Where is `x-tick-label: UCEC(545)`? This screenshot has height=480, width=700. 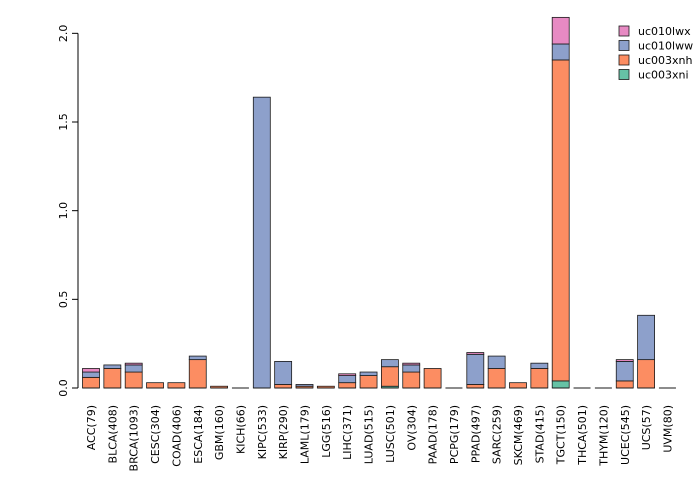
x-tick-label: UCEC(545) is located at coordinates (625, 435).